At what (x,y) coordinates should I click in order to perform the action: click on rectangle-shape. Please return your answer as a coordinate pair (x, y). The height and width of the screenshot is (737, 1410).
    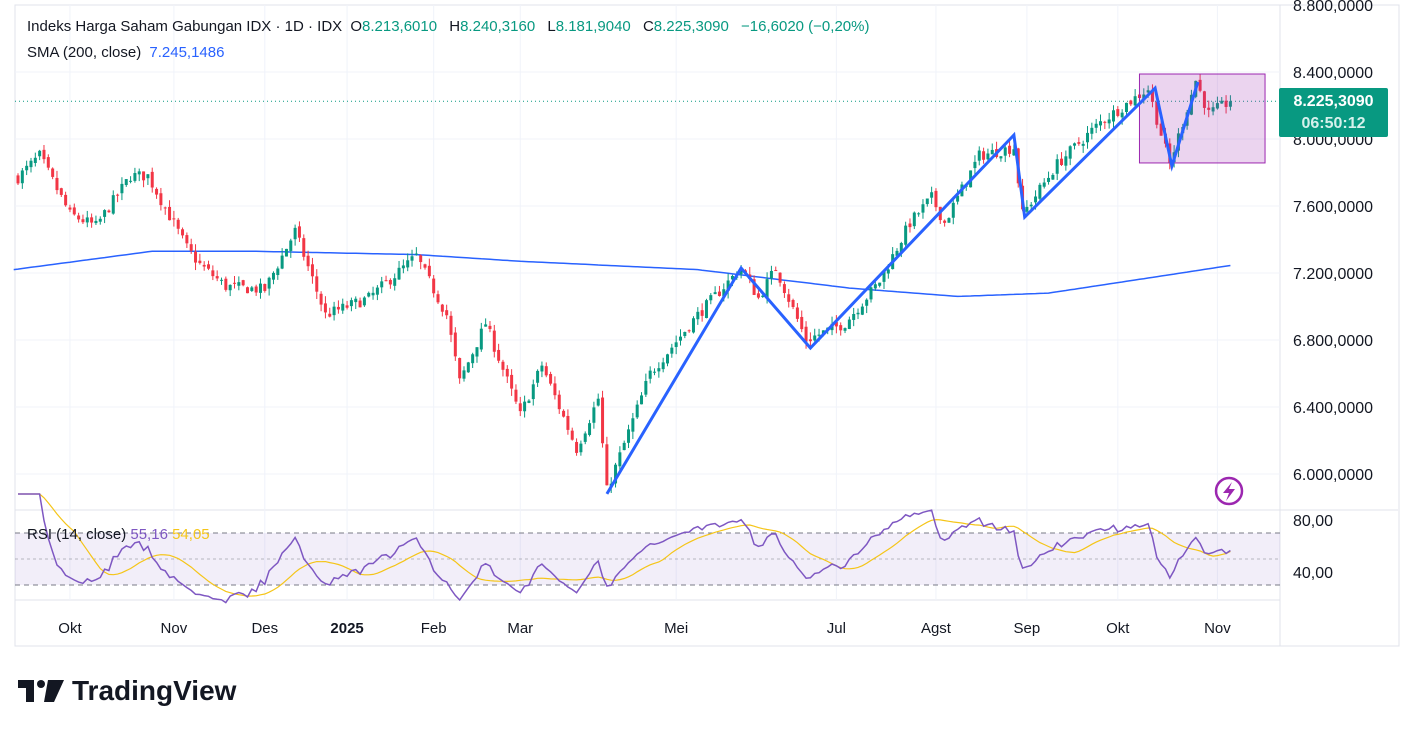
    Looking at the image, I should click on (1202, 118).